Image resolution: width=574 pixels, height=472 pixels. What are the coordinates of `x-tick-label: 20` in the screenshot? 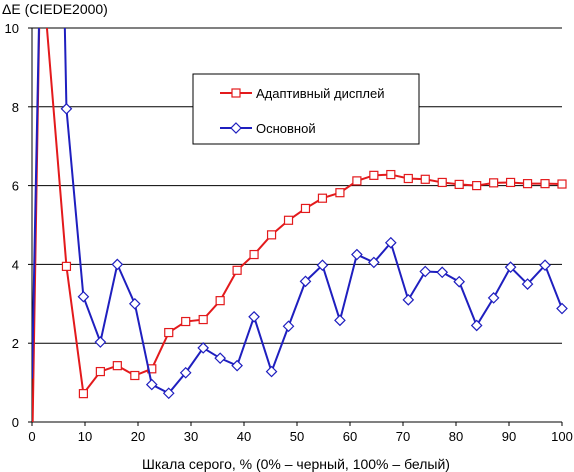 It's located at (138, 436).